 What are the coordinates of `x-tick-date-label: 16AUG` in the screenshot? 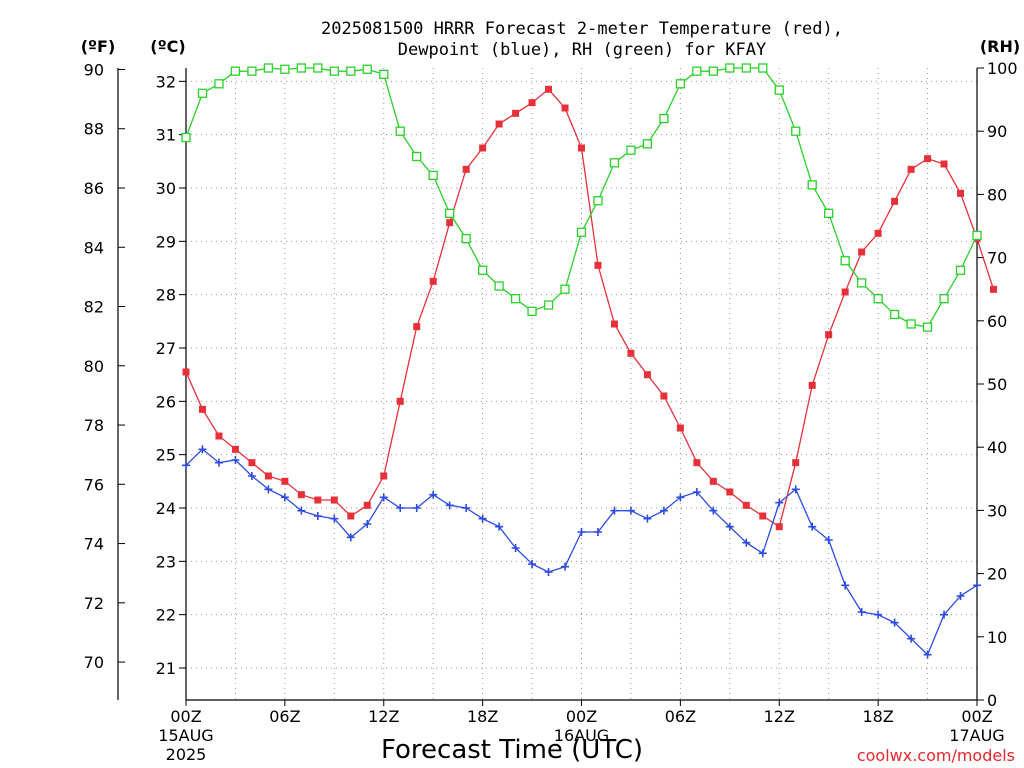 It's located at (581, 735).